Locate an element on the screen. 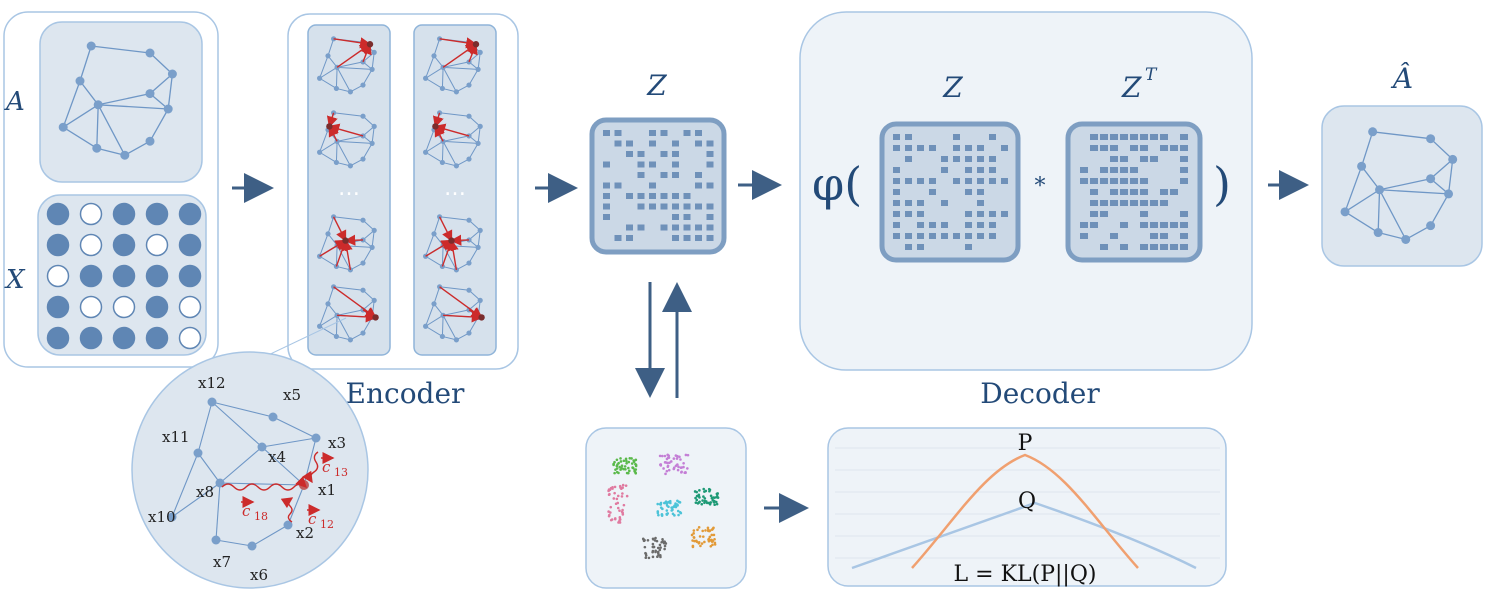  latent-z: Z is located at coordinates (658, 162).